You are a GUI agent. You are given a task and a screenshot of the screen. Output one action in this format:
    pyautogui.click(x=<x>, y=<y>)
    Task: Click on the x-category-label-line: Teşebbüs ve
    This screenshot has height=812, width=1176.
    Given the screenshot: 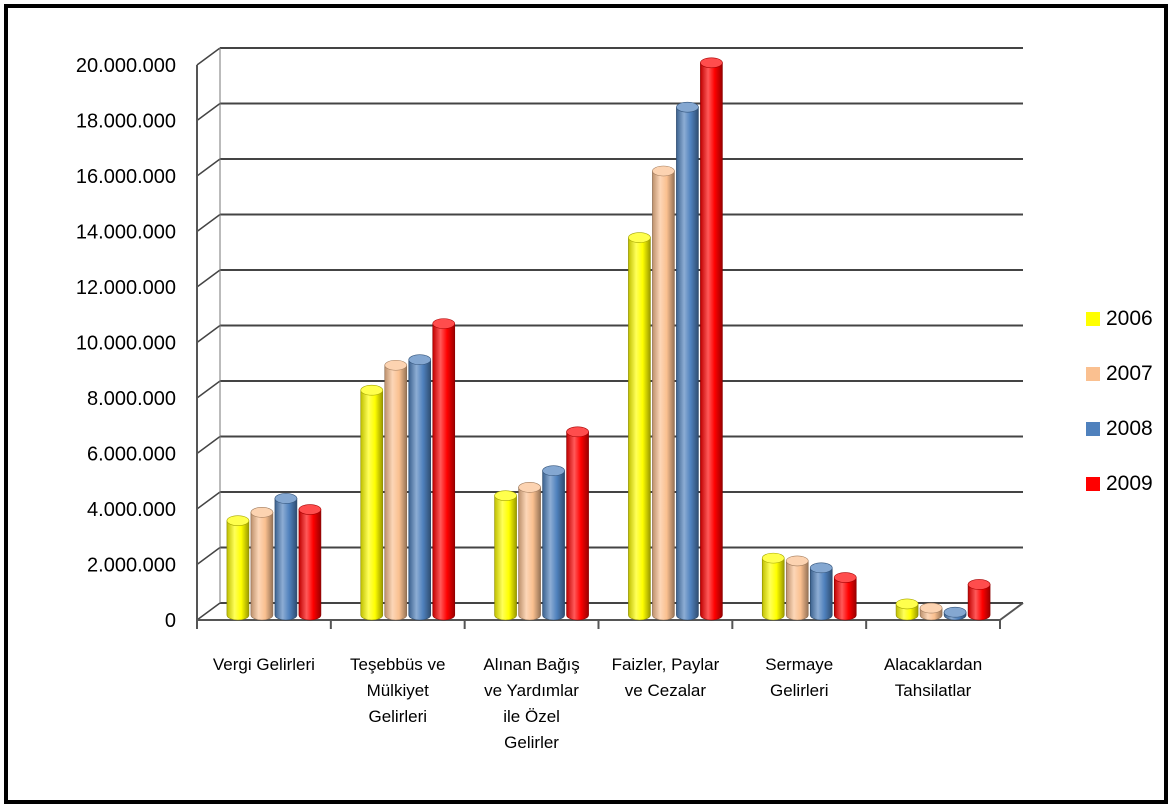 What is the action you would take?
    pyautogui.click(x=397, y=664)
    